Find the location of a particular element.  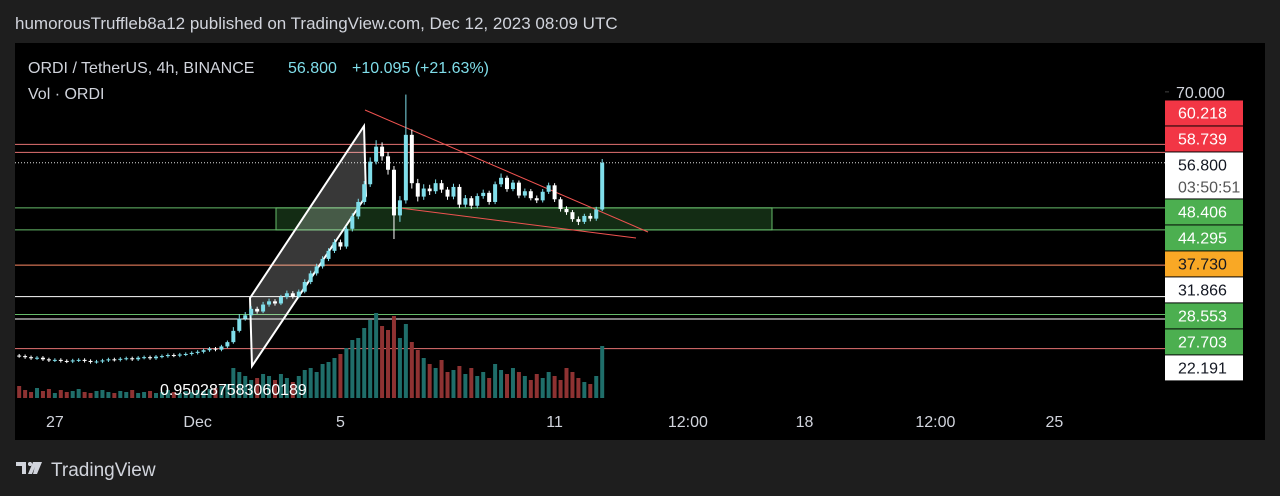

price-label: 28.553 is located at coordinates (1202, 316).